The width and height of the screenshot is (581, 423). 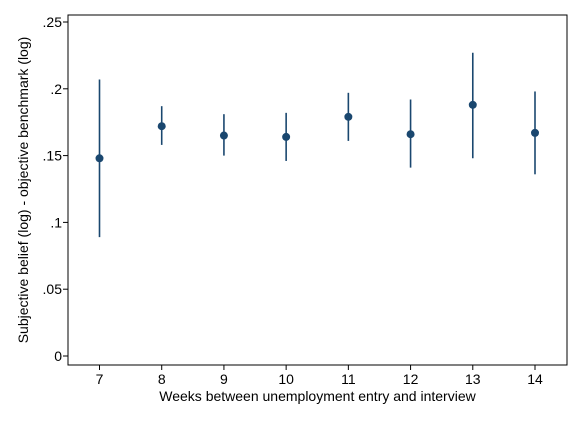 What do you see at coordinates (317, 131) in the screenshot?
I see `point-estimates` at bounding box center [317, 131].